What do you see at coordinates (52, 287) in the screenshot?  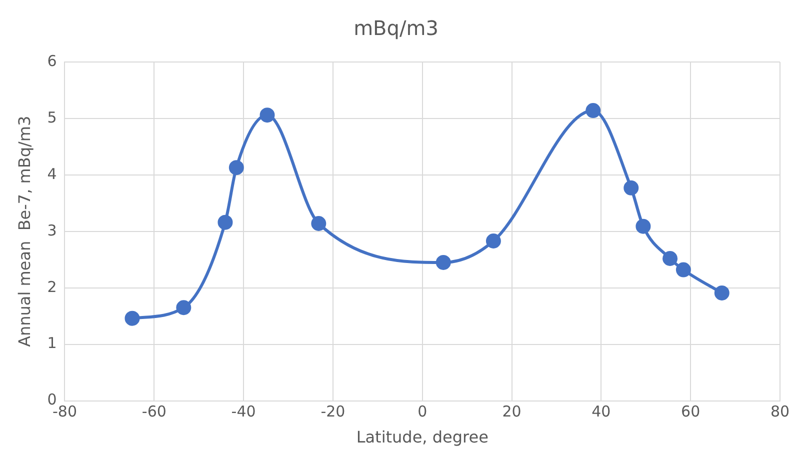 I see `y-tick-label: 2` at bounding box center [52, 287].